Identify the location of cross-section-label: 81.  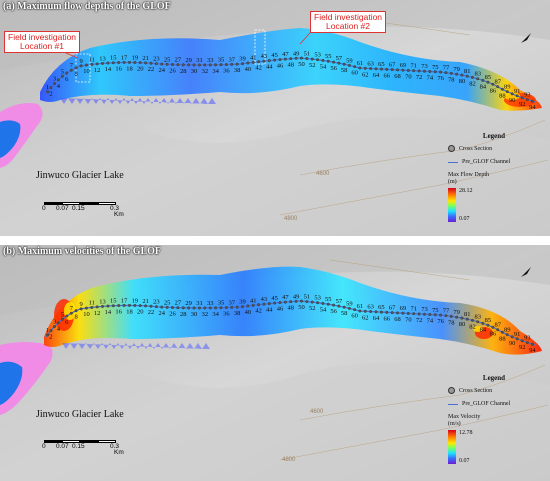
(467, 71).